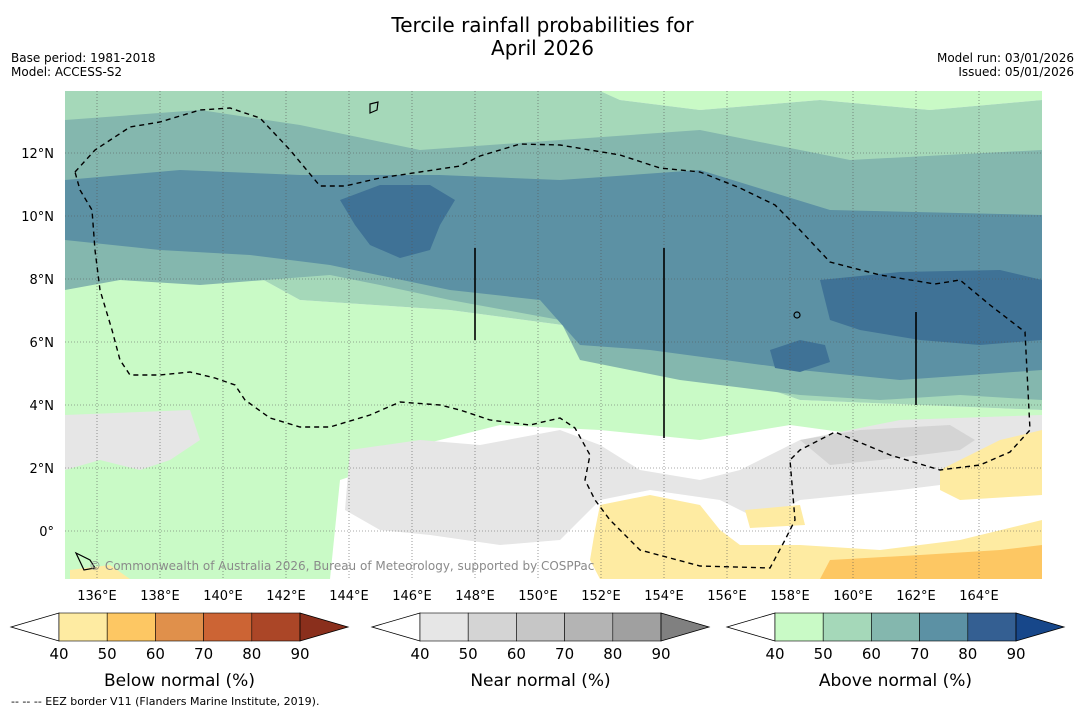  What do you see at coordinates (349, 596) in the screenshot?
I see `lon-label: 144°E` at bounding box center [349, 596].